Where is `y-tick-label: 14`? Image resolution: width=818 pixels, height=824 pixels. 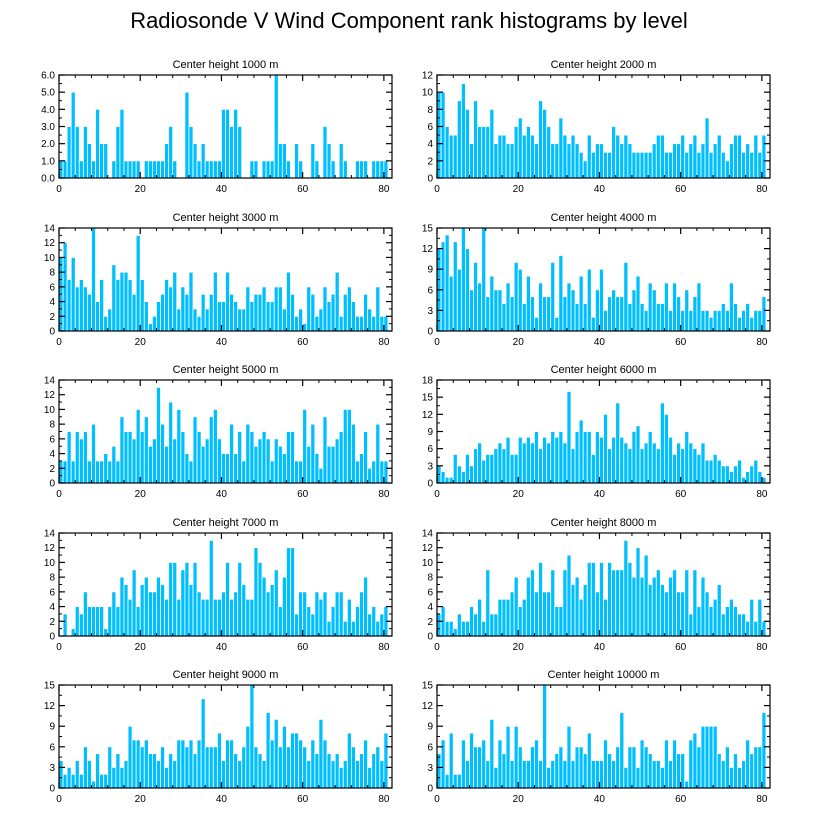 y-tick-label: 14 is located at coordinates (50, 381).